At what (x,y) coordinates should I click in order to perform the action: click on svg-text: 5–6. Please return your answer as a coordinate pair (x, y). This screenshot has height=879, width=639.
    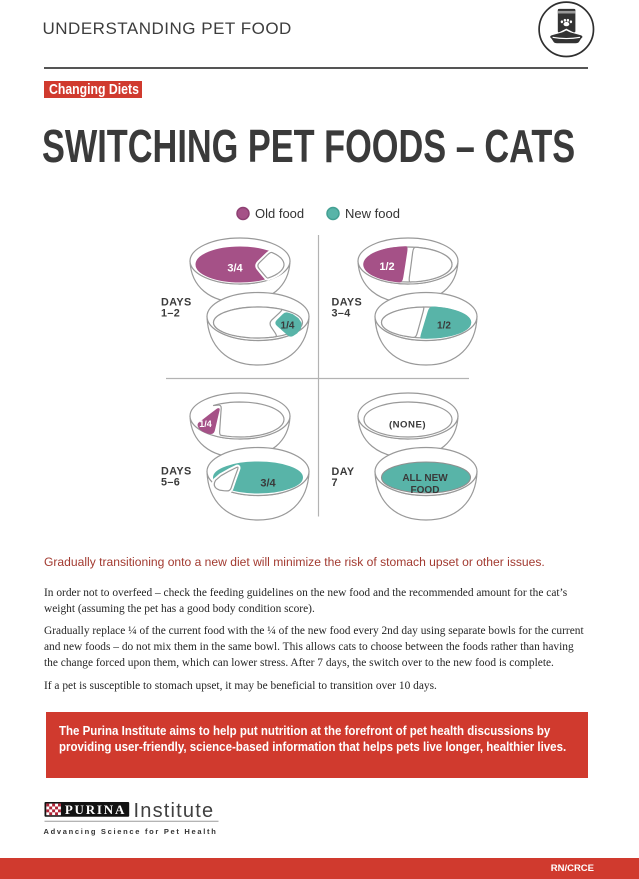
    Looking at the image, I should click on (170, 483).